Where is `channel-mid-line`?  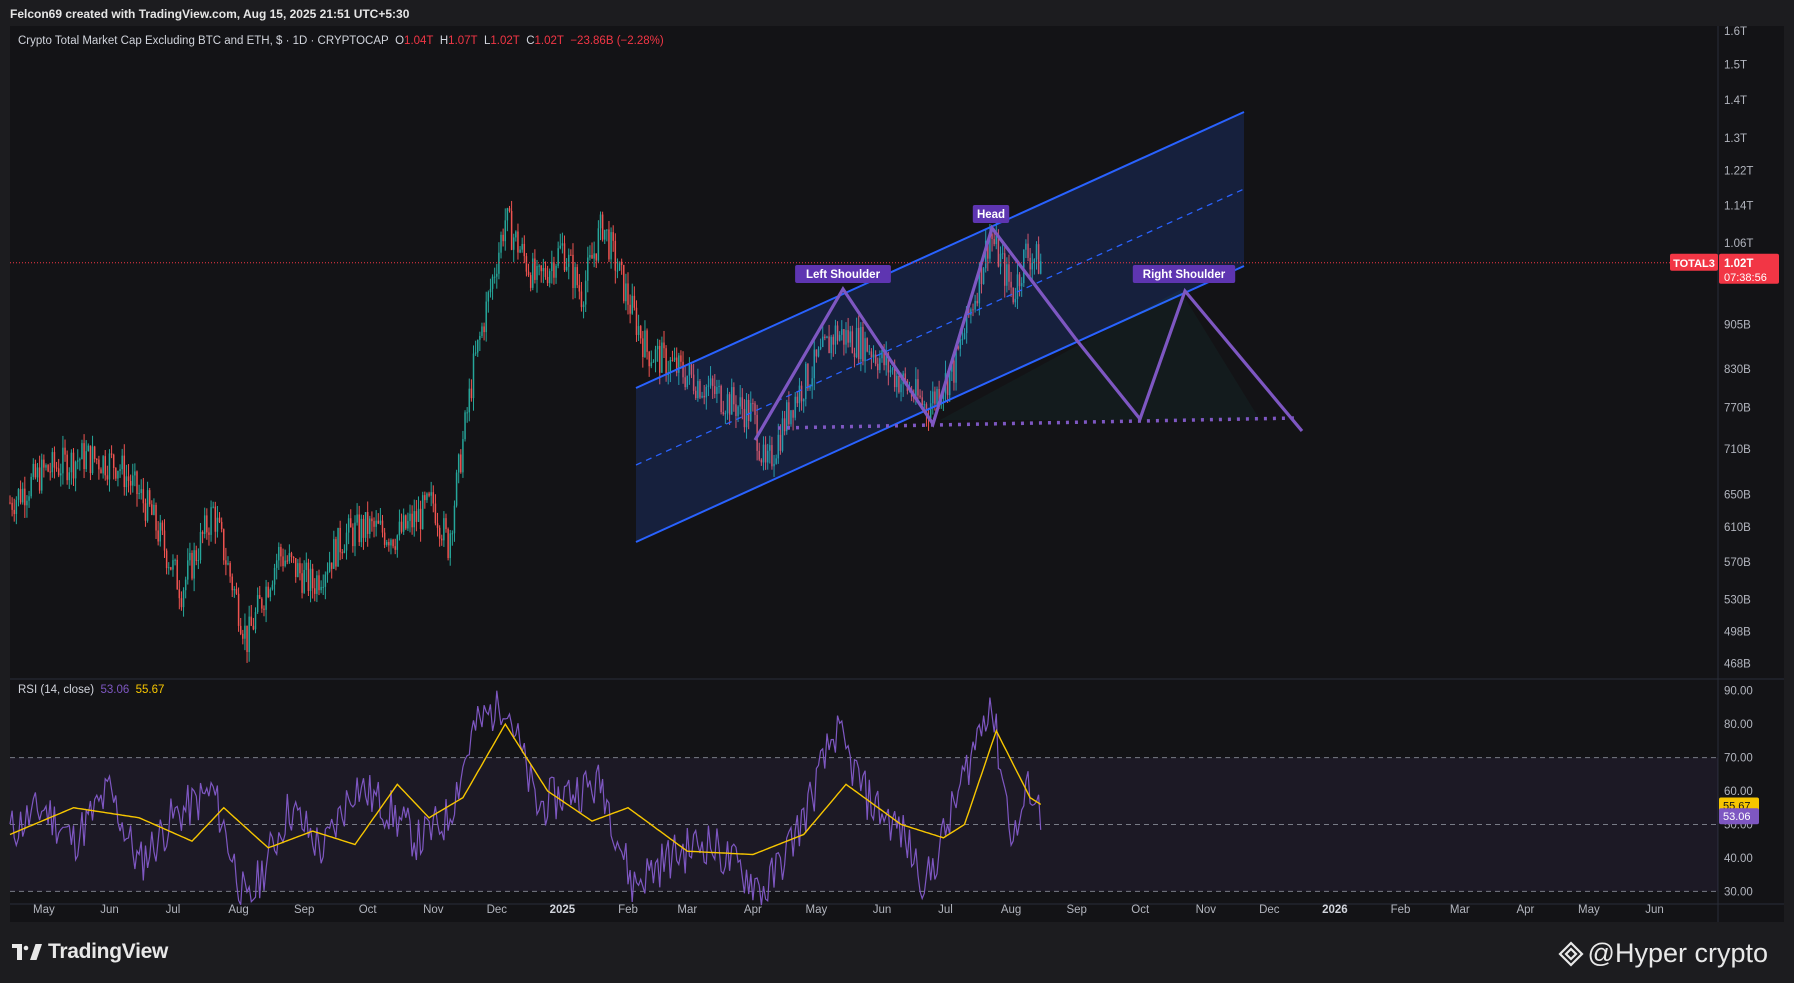
channel-mid-line is located at coordinates (940, 327).